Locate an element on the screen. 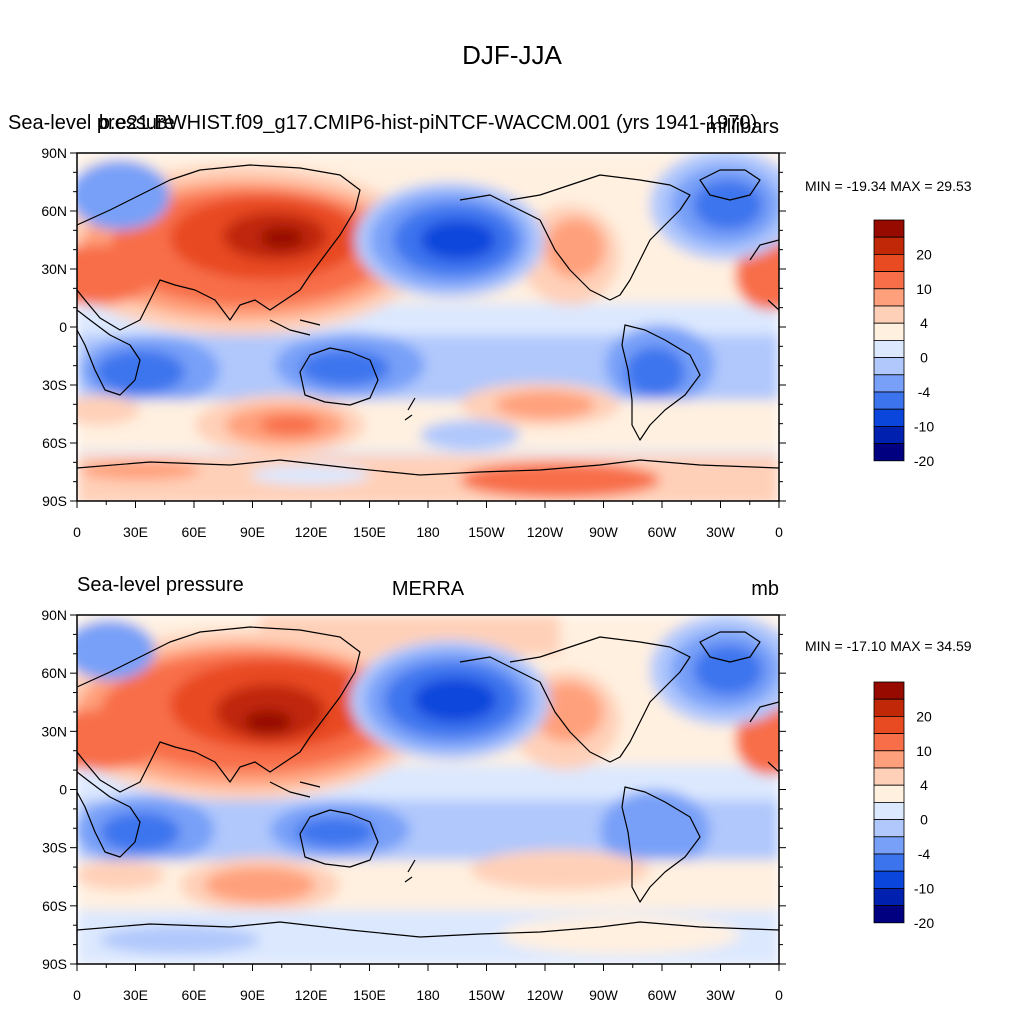  panel2-units: mb is located at coordinates (765, 589).